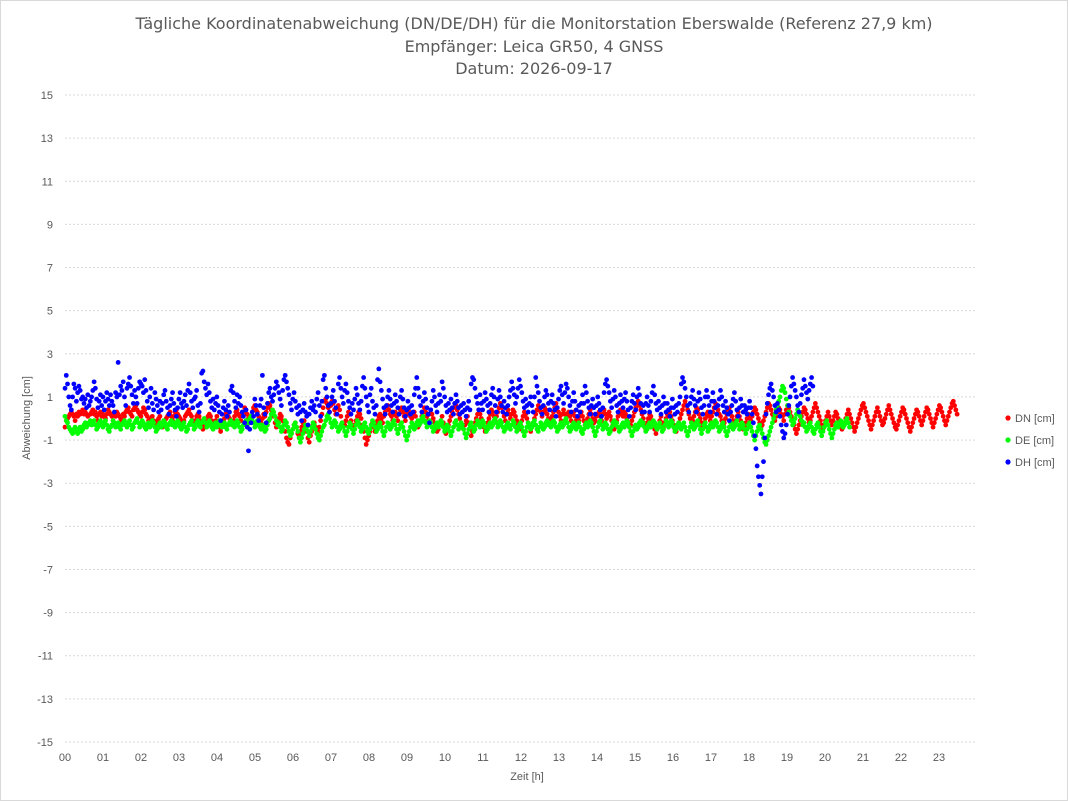  I want to click on x-tick-label: 02, so click(141, 758).